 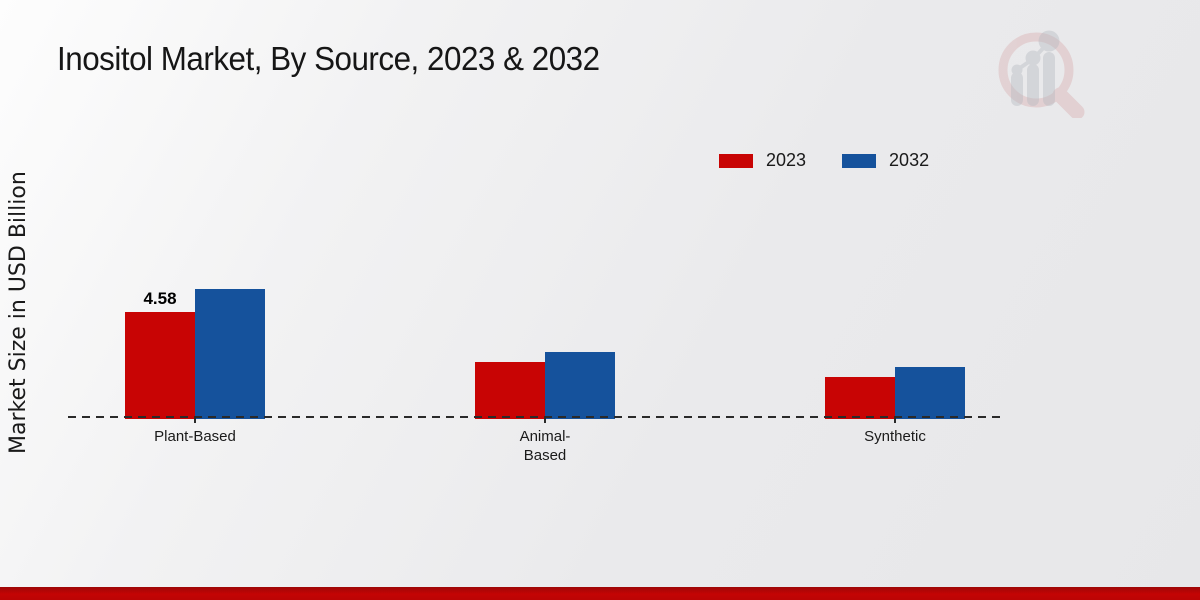 What do you see at coordinates (895, 436) in the screenshot?
I see `category-label-synthetic: Synthetic` at bounding box center [895, 436].